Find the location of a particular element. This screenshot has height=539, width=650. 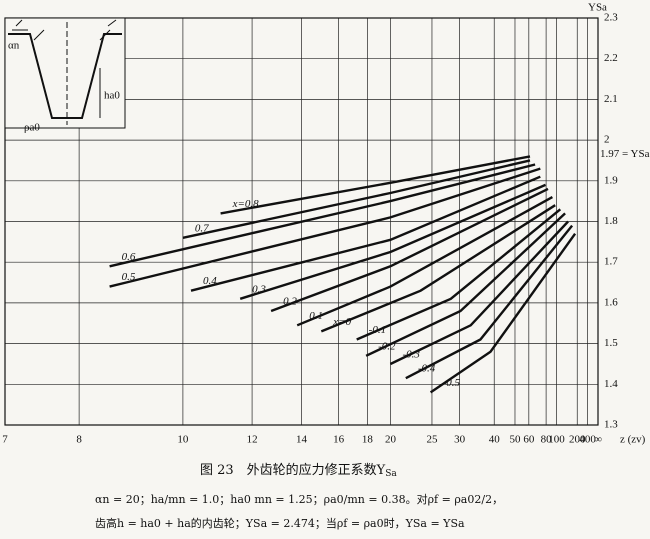

y-tick-label: 2.2 is located at coordinates (611, 58).